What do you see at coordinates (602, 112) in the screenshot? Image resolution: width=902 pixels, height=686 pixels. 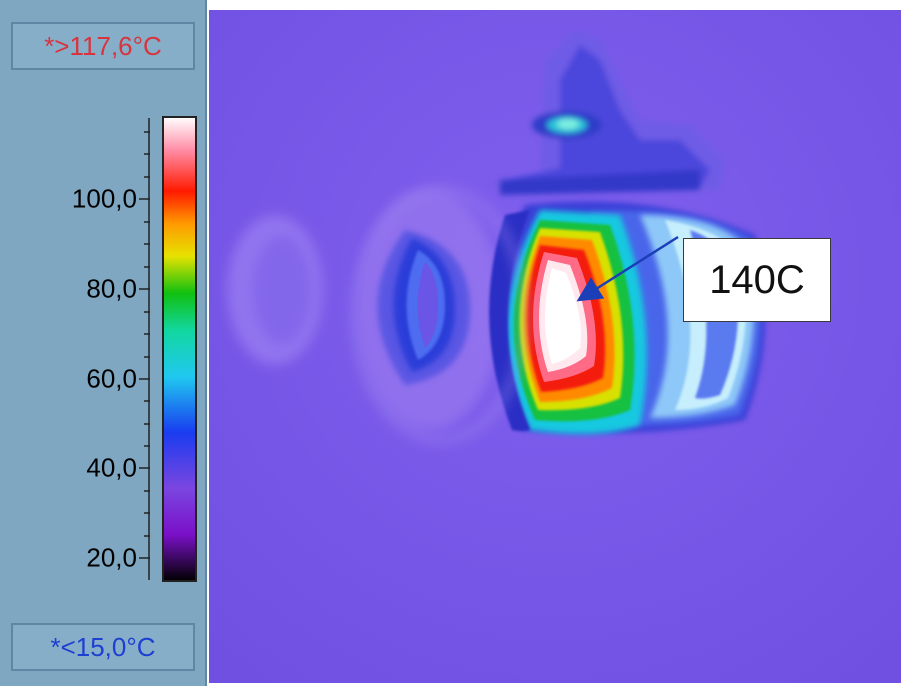 I see `upper-structure` at bounding box center [602, 112].